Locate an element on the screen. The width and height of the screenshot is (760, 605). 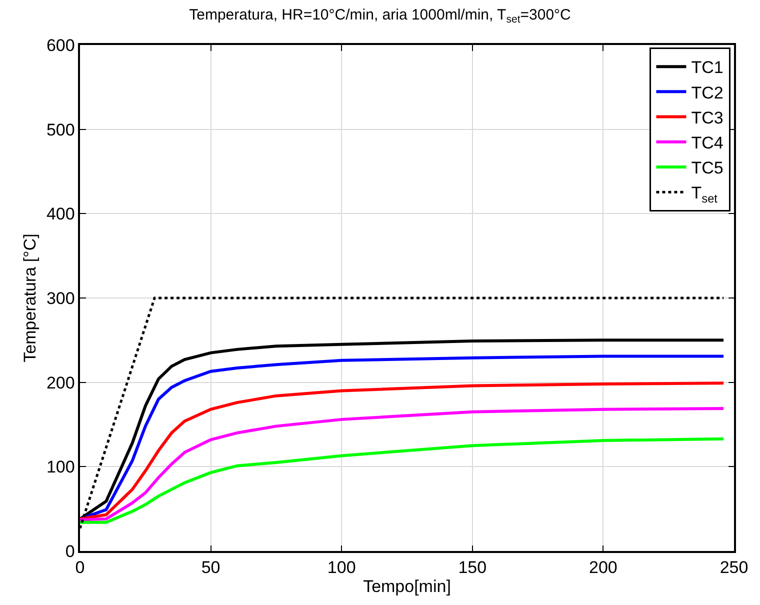
legend-label: TC1 is located at coordinates (707, 68).